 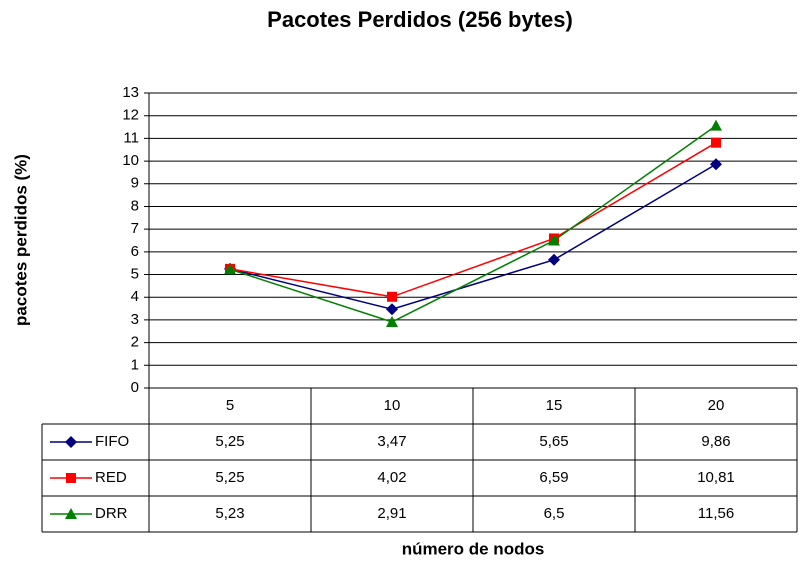 I want to click on x-tick-label: 5, so click(x=230, y=405).